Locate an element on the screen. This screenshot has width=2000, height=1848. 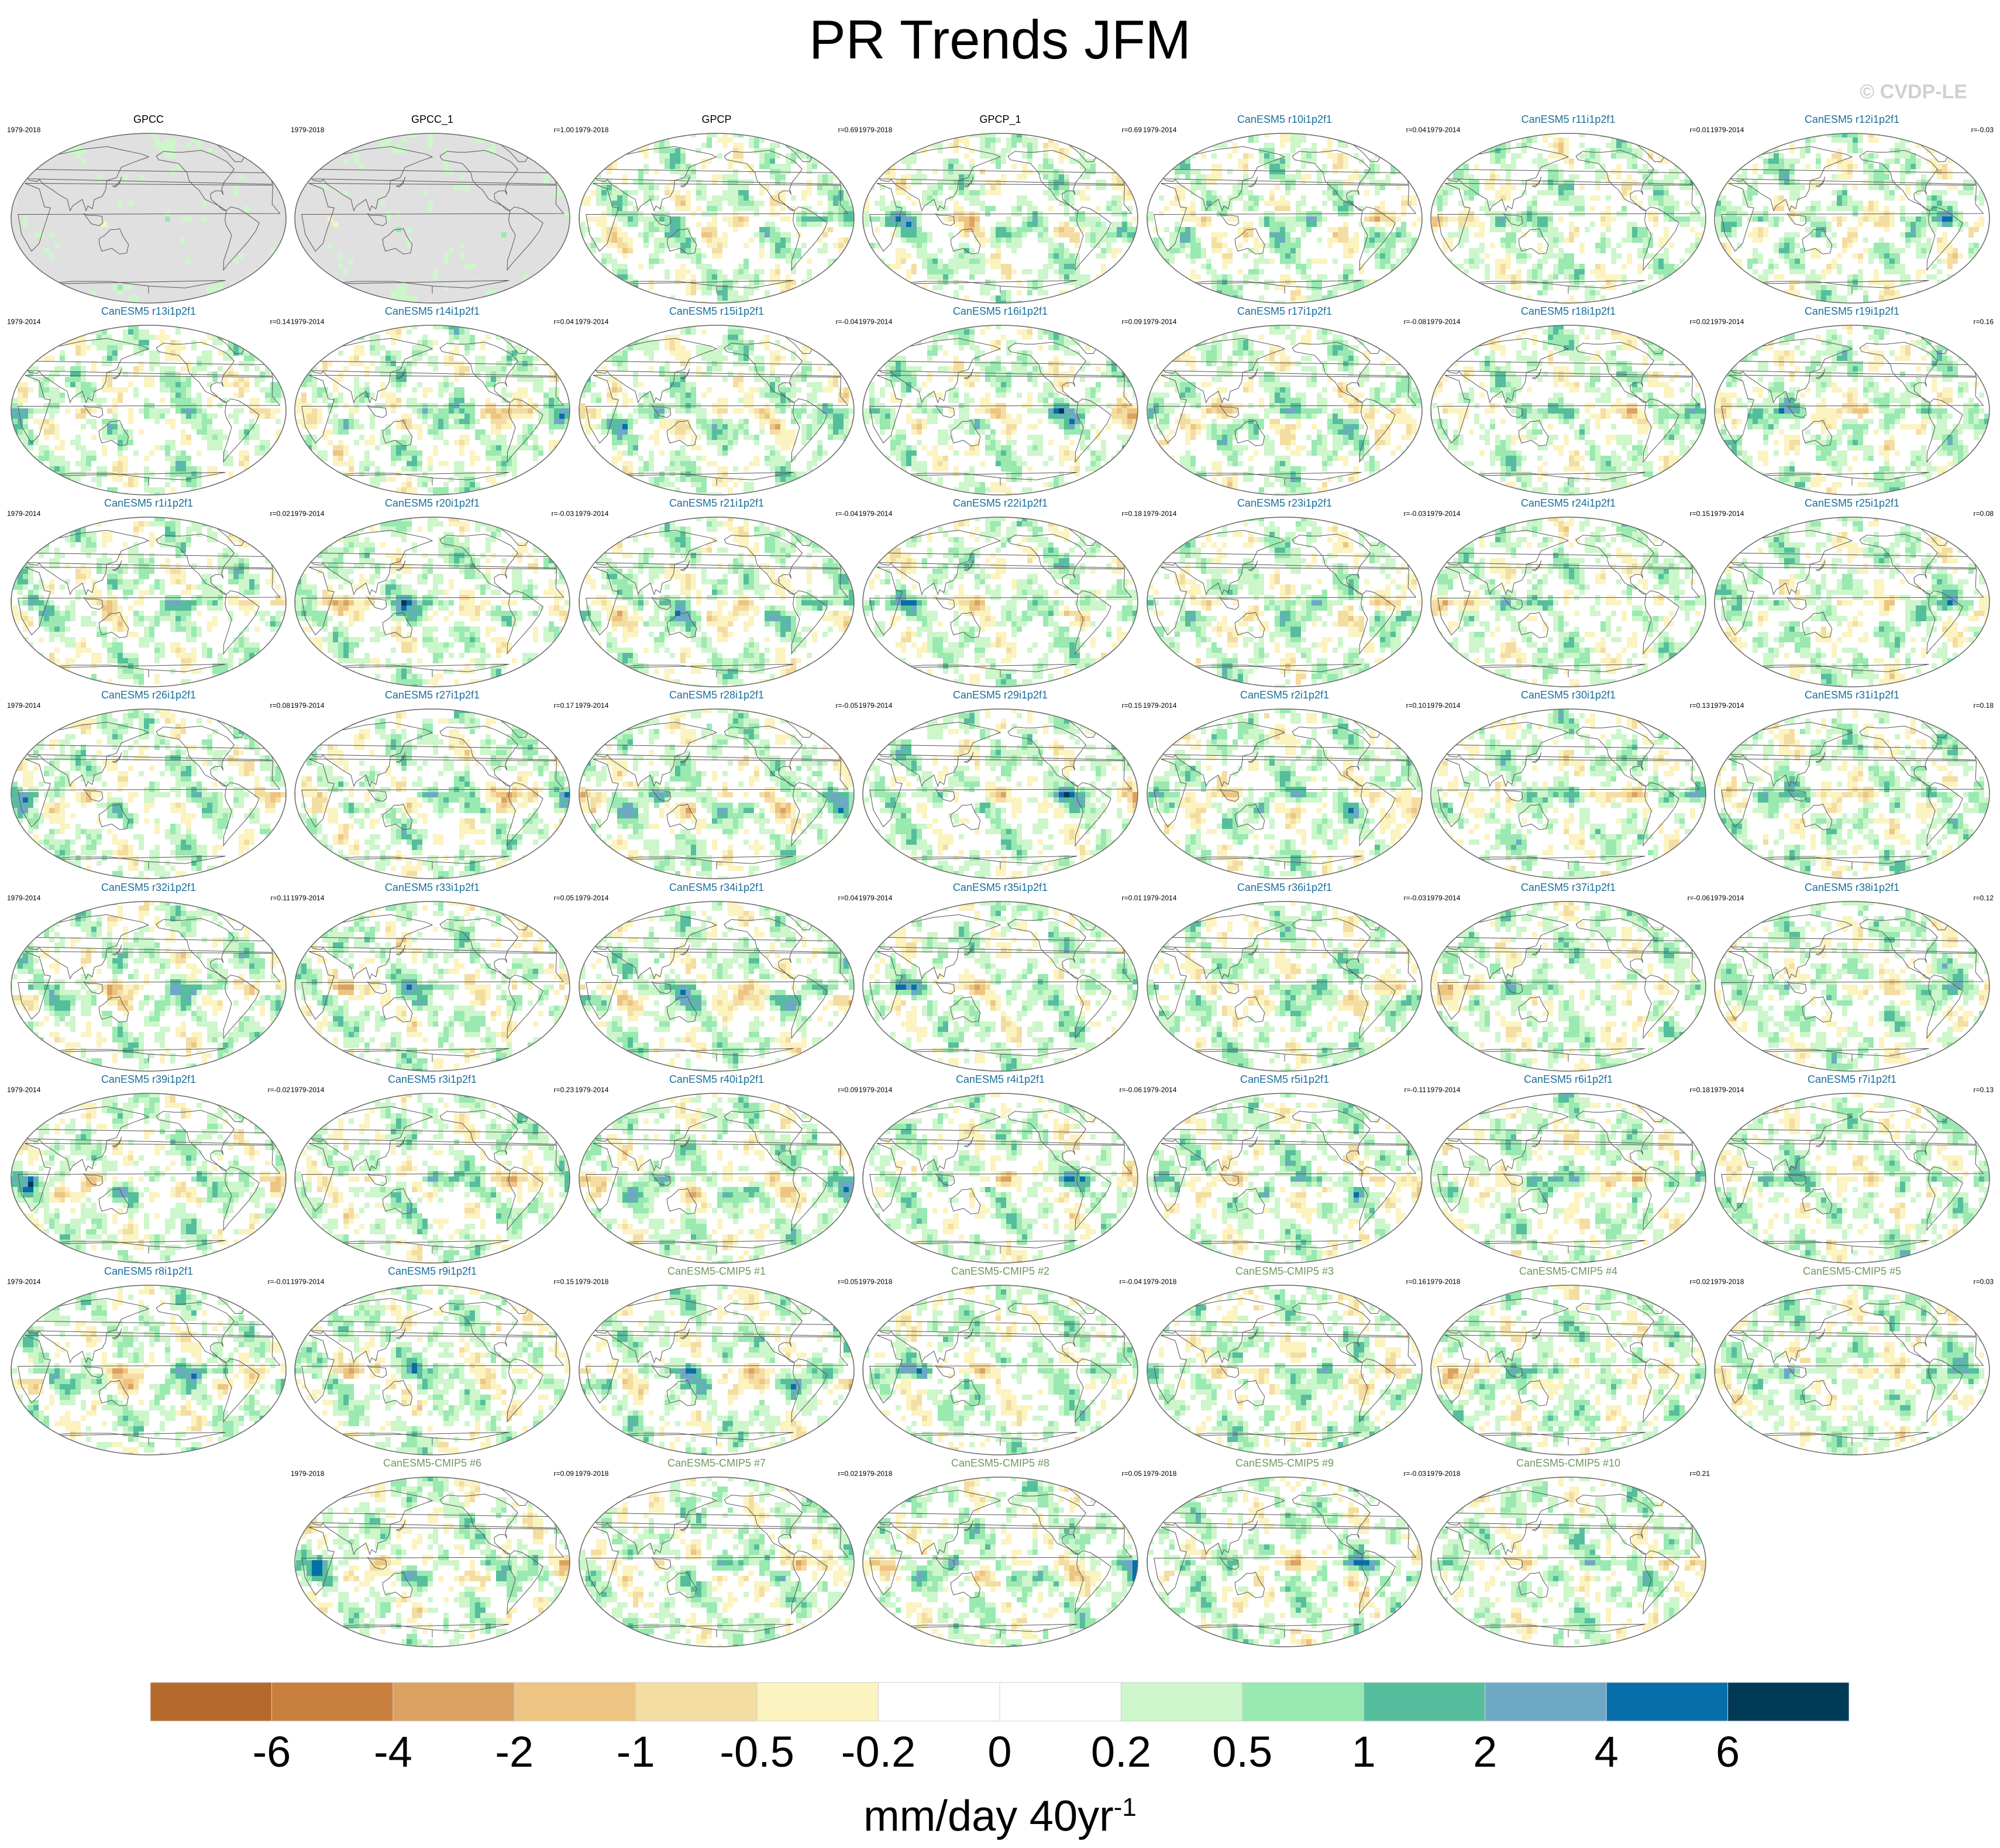
panel-pattern-correlation: r=0.13 is located at coordinates (1984, 1090).